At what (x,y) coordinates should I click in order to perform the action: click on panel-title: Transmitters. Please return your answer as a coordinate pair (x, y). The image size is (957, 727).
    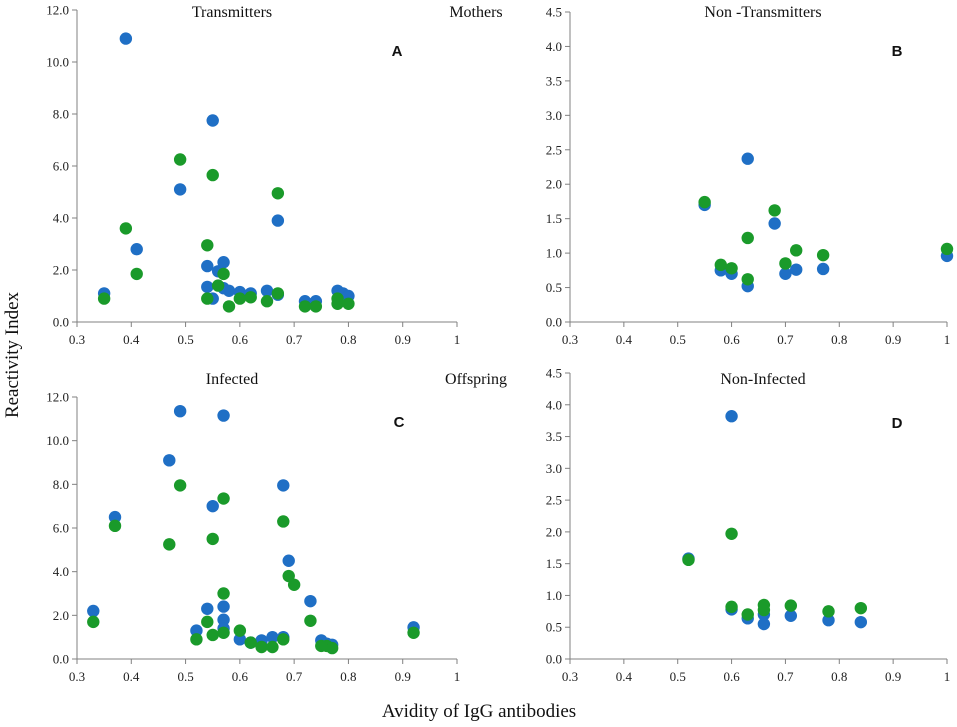
    Looking at the image, I should click on (232, 12).